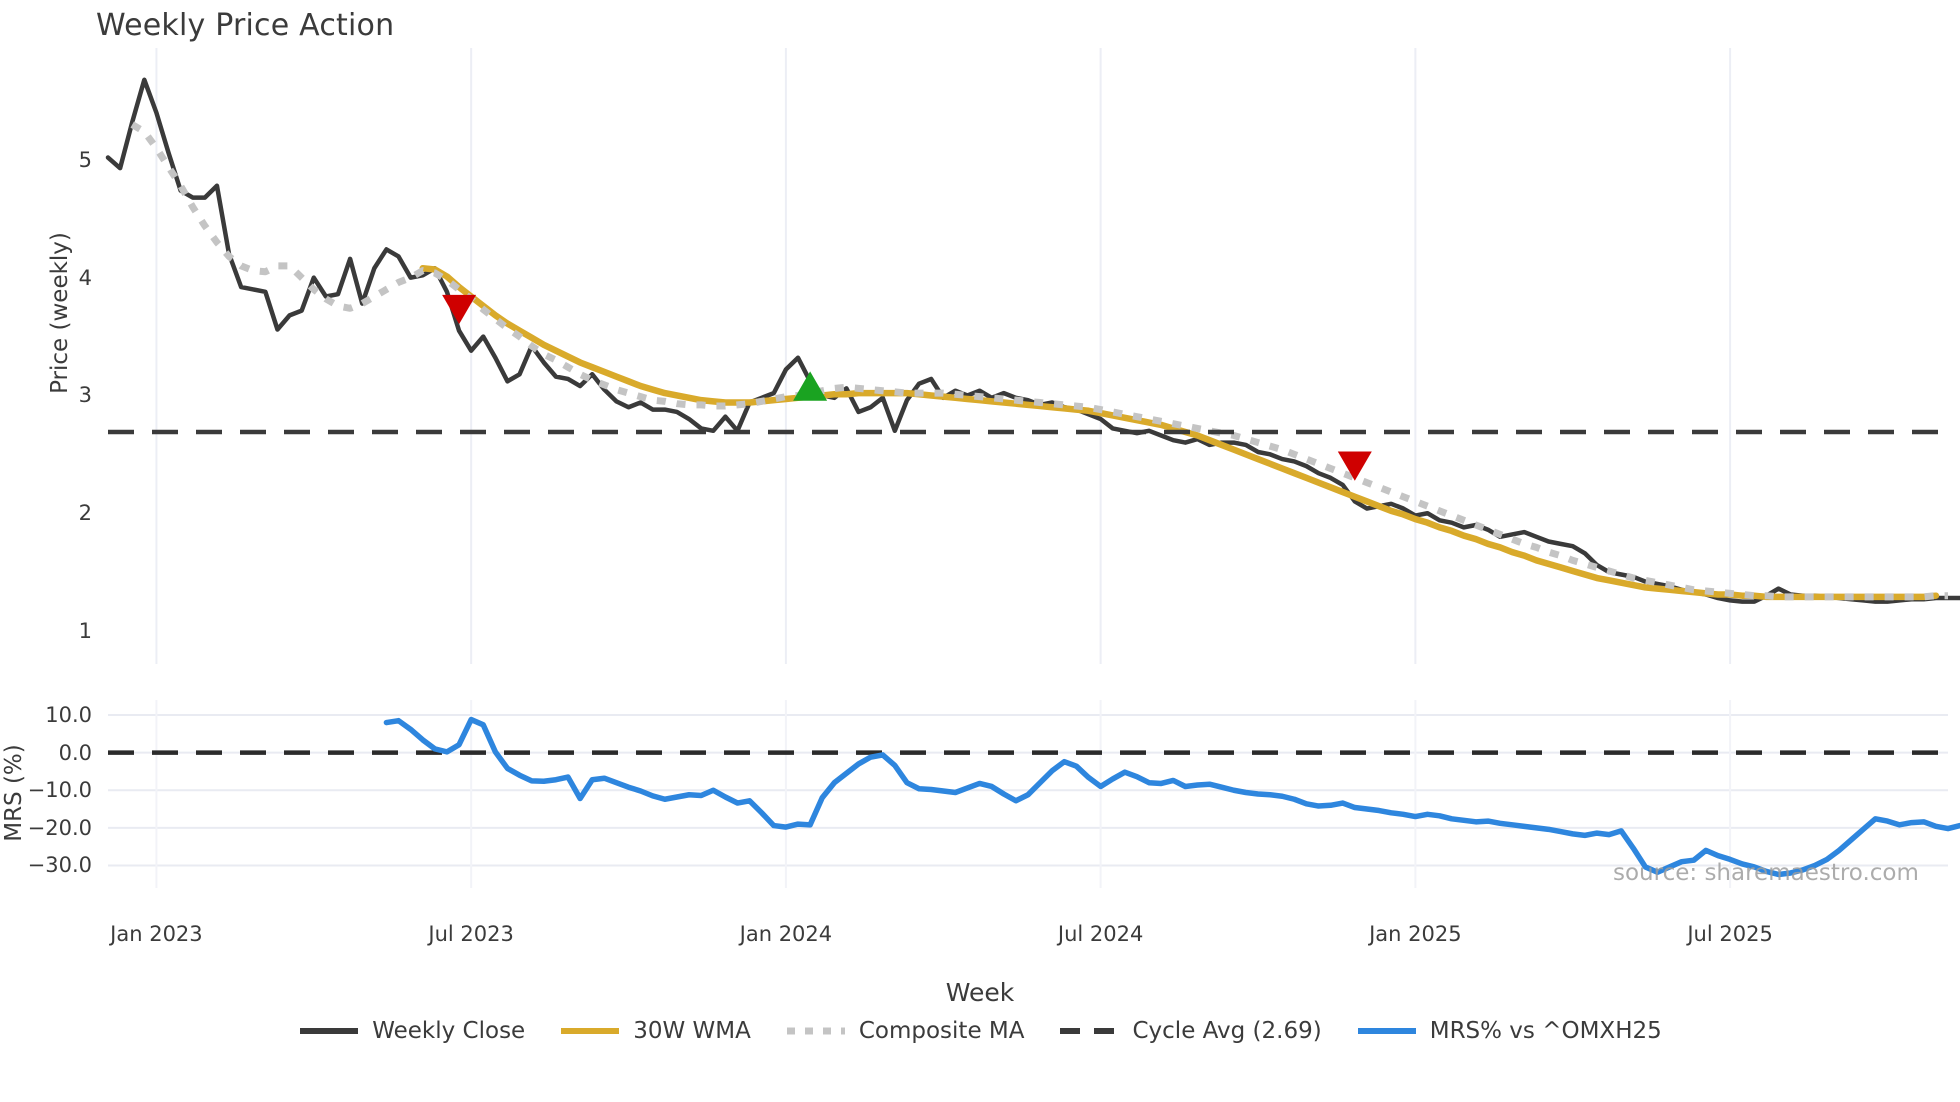  What do you see at coordinates (59, 790) in the screenshot?
I see `mrs-y-tick: −10.0` at bounding box center [59, 790].